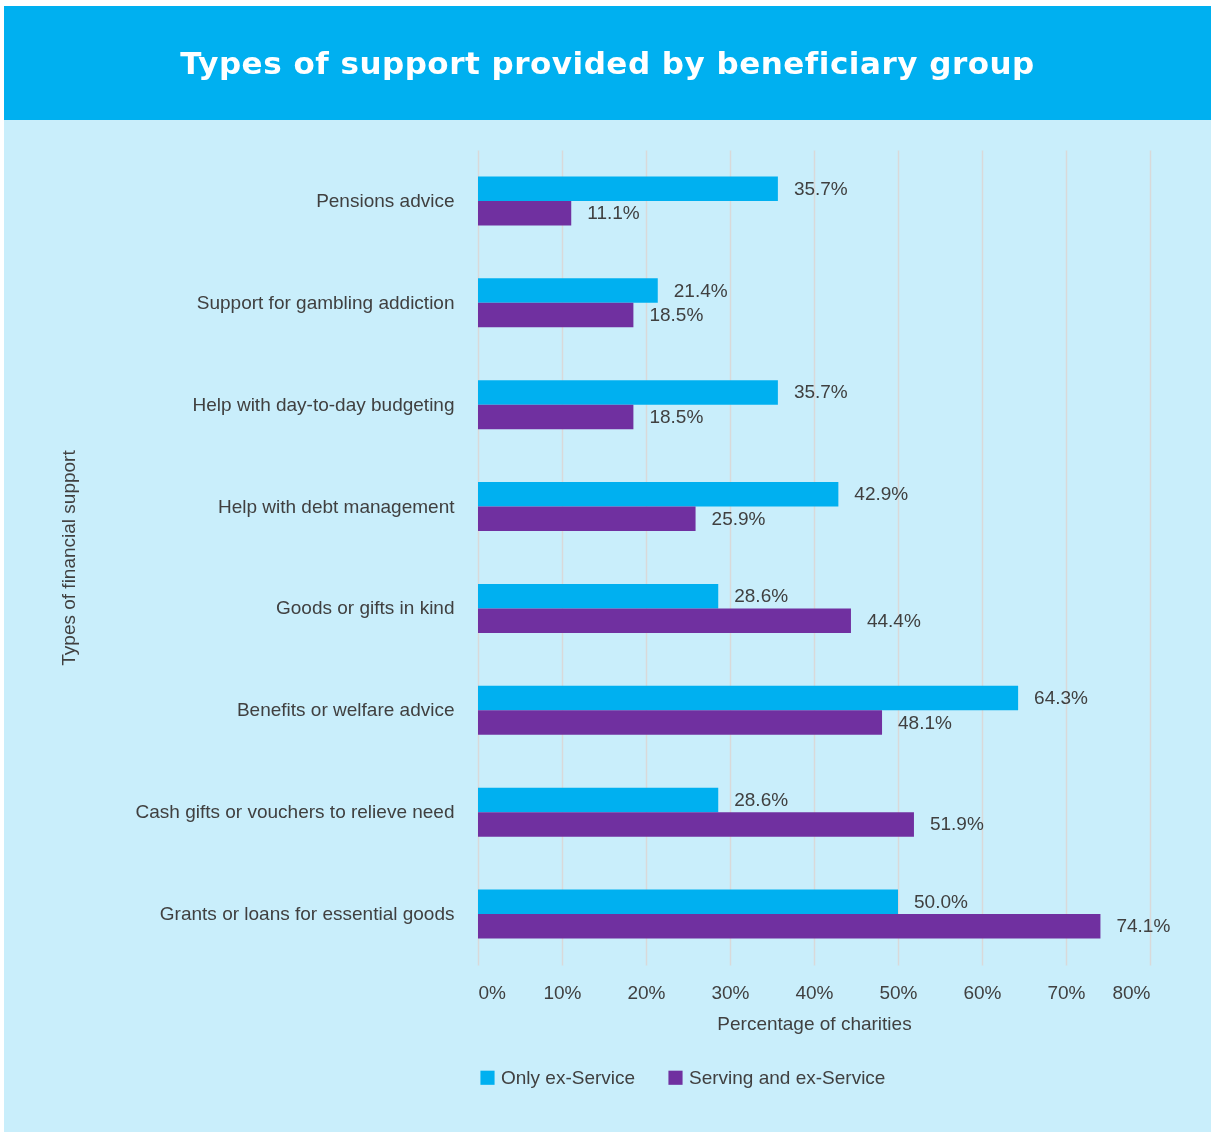  Describe the element at coordinates (68, 557) in the screenshot. I see `y-axis-title: Types of financial support` at that location.